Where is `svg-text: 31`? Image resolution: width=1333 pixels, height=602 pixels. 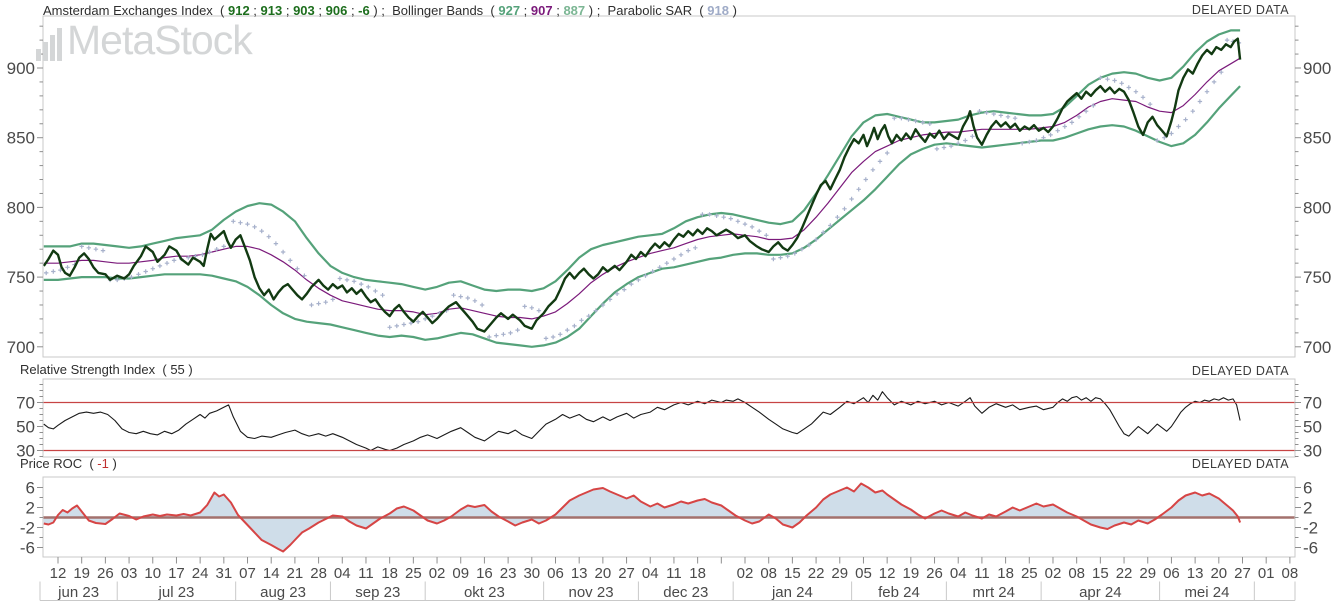
svg-text: 31 is located at coordinates (223, 573).